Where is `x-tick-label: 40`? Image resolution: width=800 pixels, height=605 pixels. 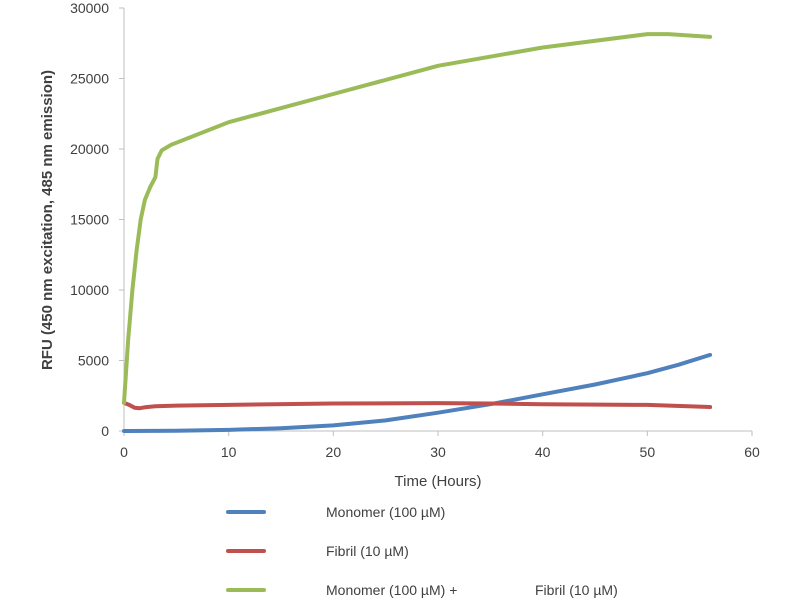 x-tick-label: 40 is located at coordinates (543, 452).